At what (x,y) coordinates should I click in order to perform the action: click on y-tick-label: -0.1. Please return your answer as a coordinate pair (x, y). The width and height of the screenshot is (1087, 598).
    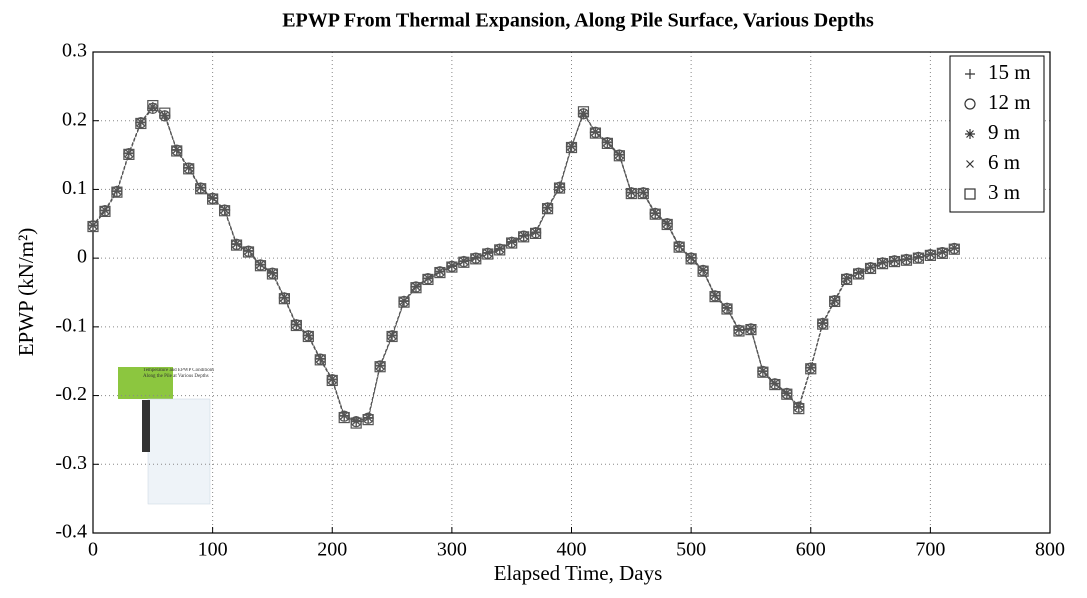
    Looking at the image, I should click on (71, 325).